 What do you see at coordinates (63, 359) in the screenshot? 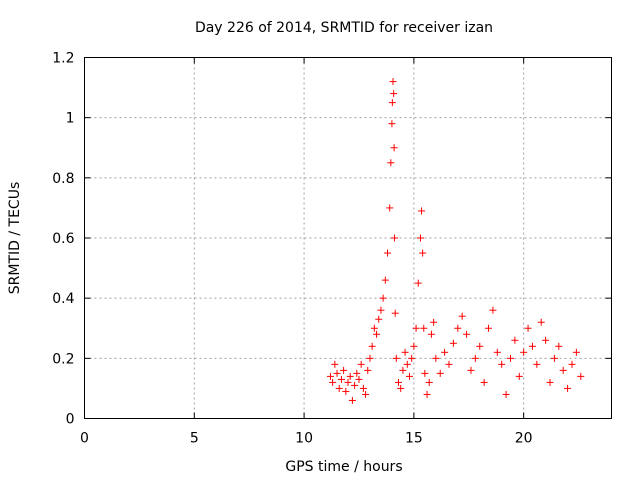
I see `y-tick-label: 0.2` at bounding box center [63, 359].